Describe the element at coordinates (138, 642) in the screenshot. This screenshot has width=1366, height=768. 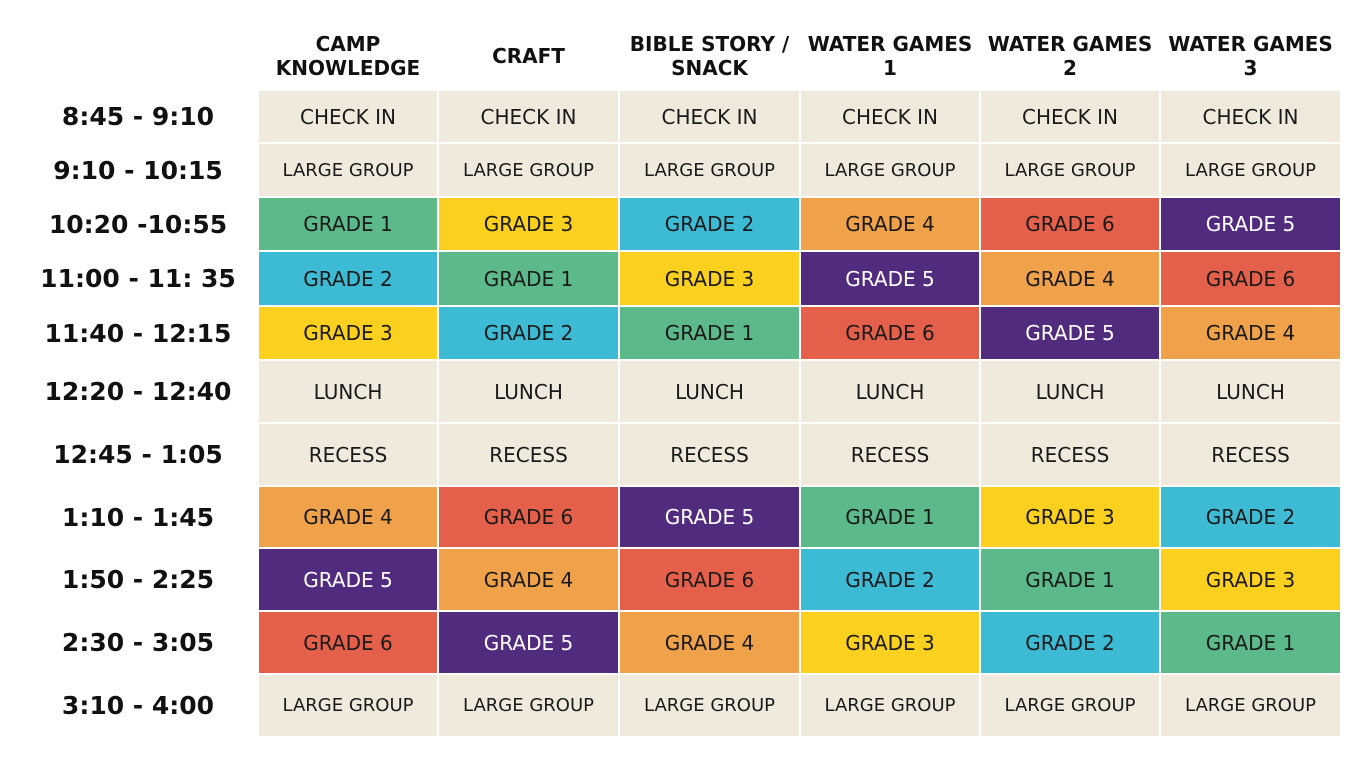
I see `time-label: 2:30 - 3:05` at that location.